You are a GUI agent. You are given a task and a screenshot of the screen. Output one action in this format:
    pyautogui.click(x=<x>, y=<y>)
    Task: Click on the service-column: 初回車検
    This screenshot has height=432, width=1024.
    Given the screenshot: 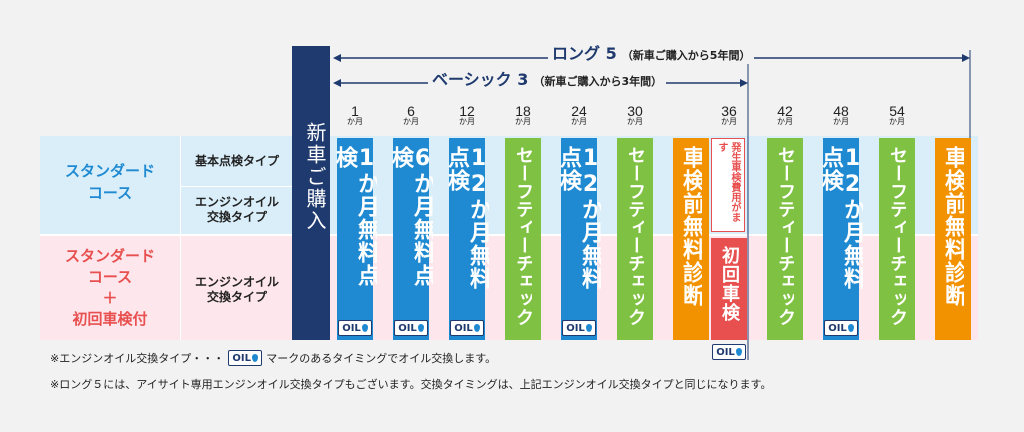 What is the action you would take?
    pyautogui.click(x=729, y=289)
    